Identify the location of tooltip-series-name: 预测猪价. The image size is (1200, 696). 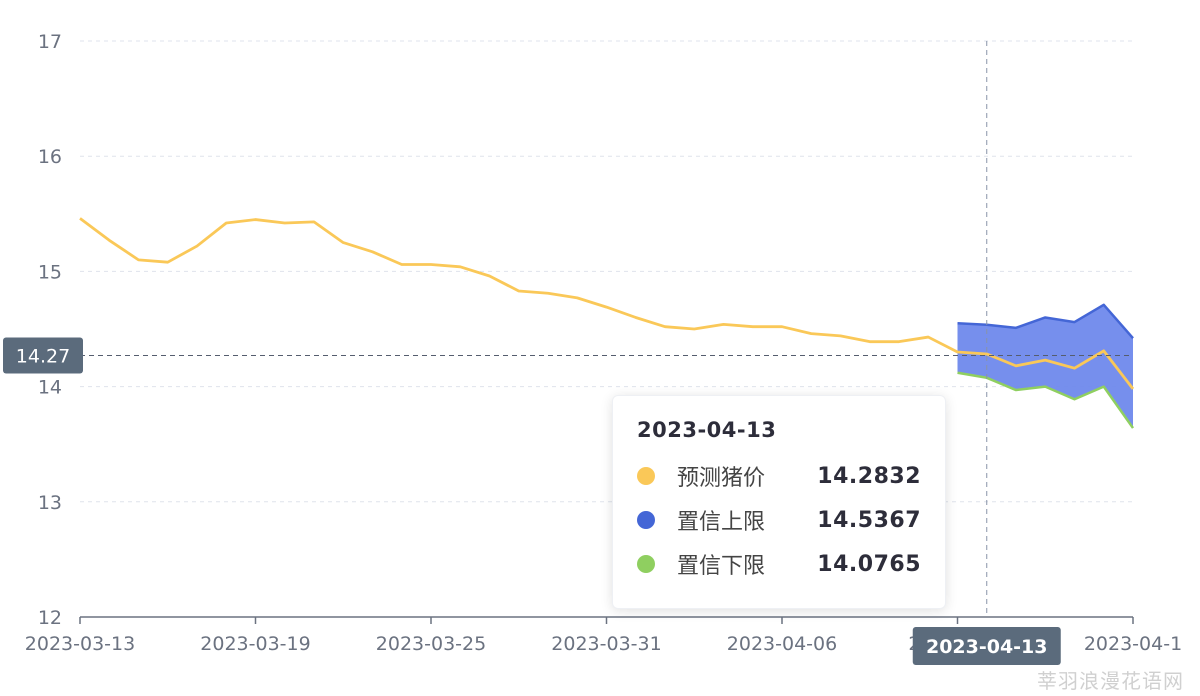
(721, 478).